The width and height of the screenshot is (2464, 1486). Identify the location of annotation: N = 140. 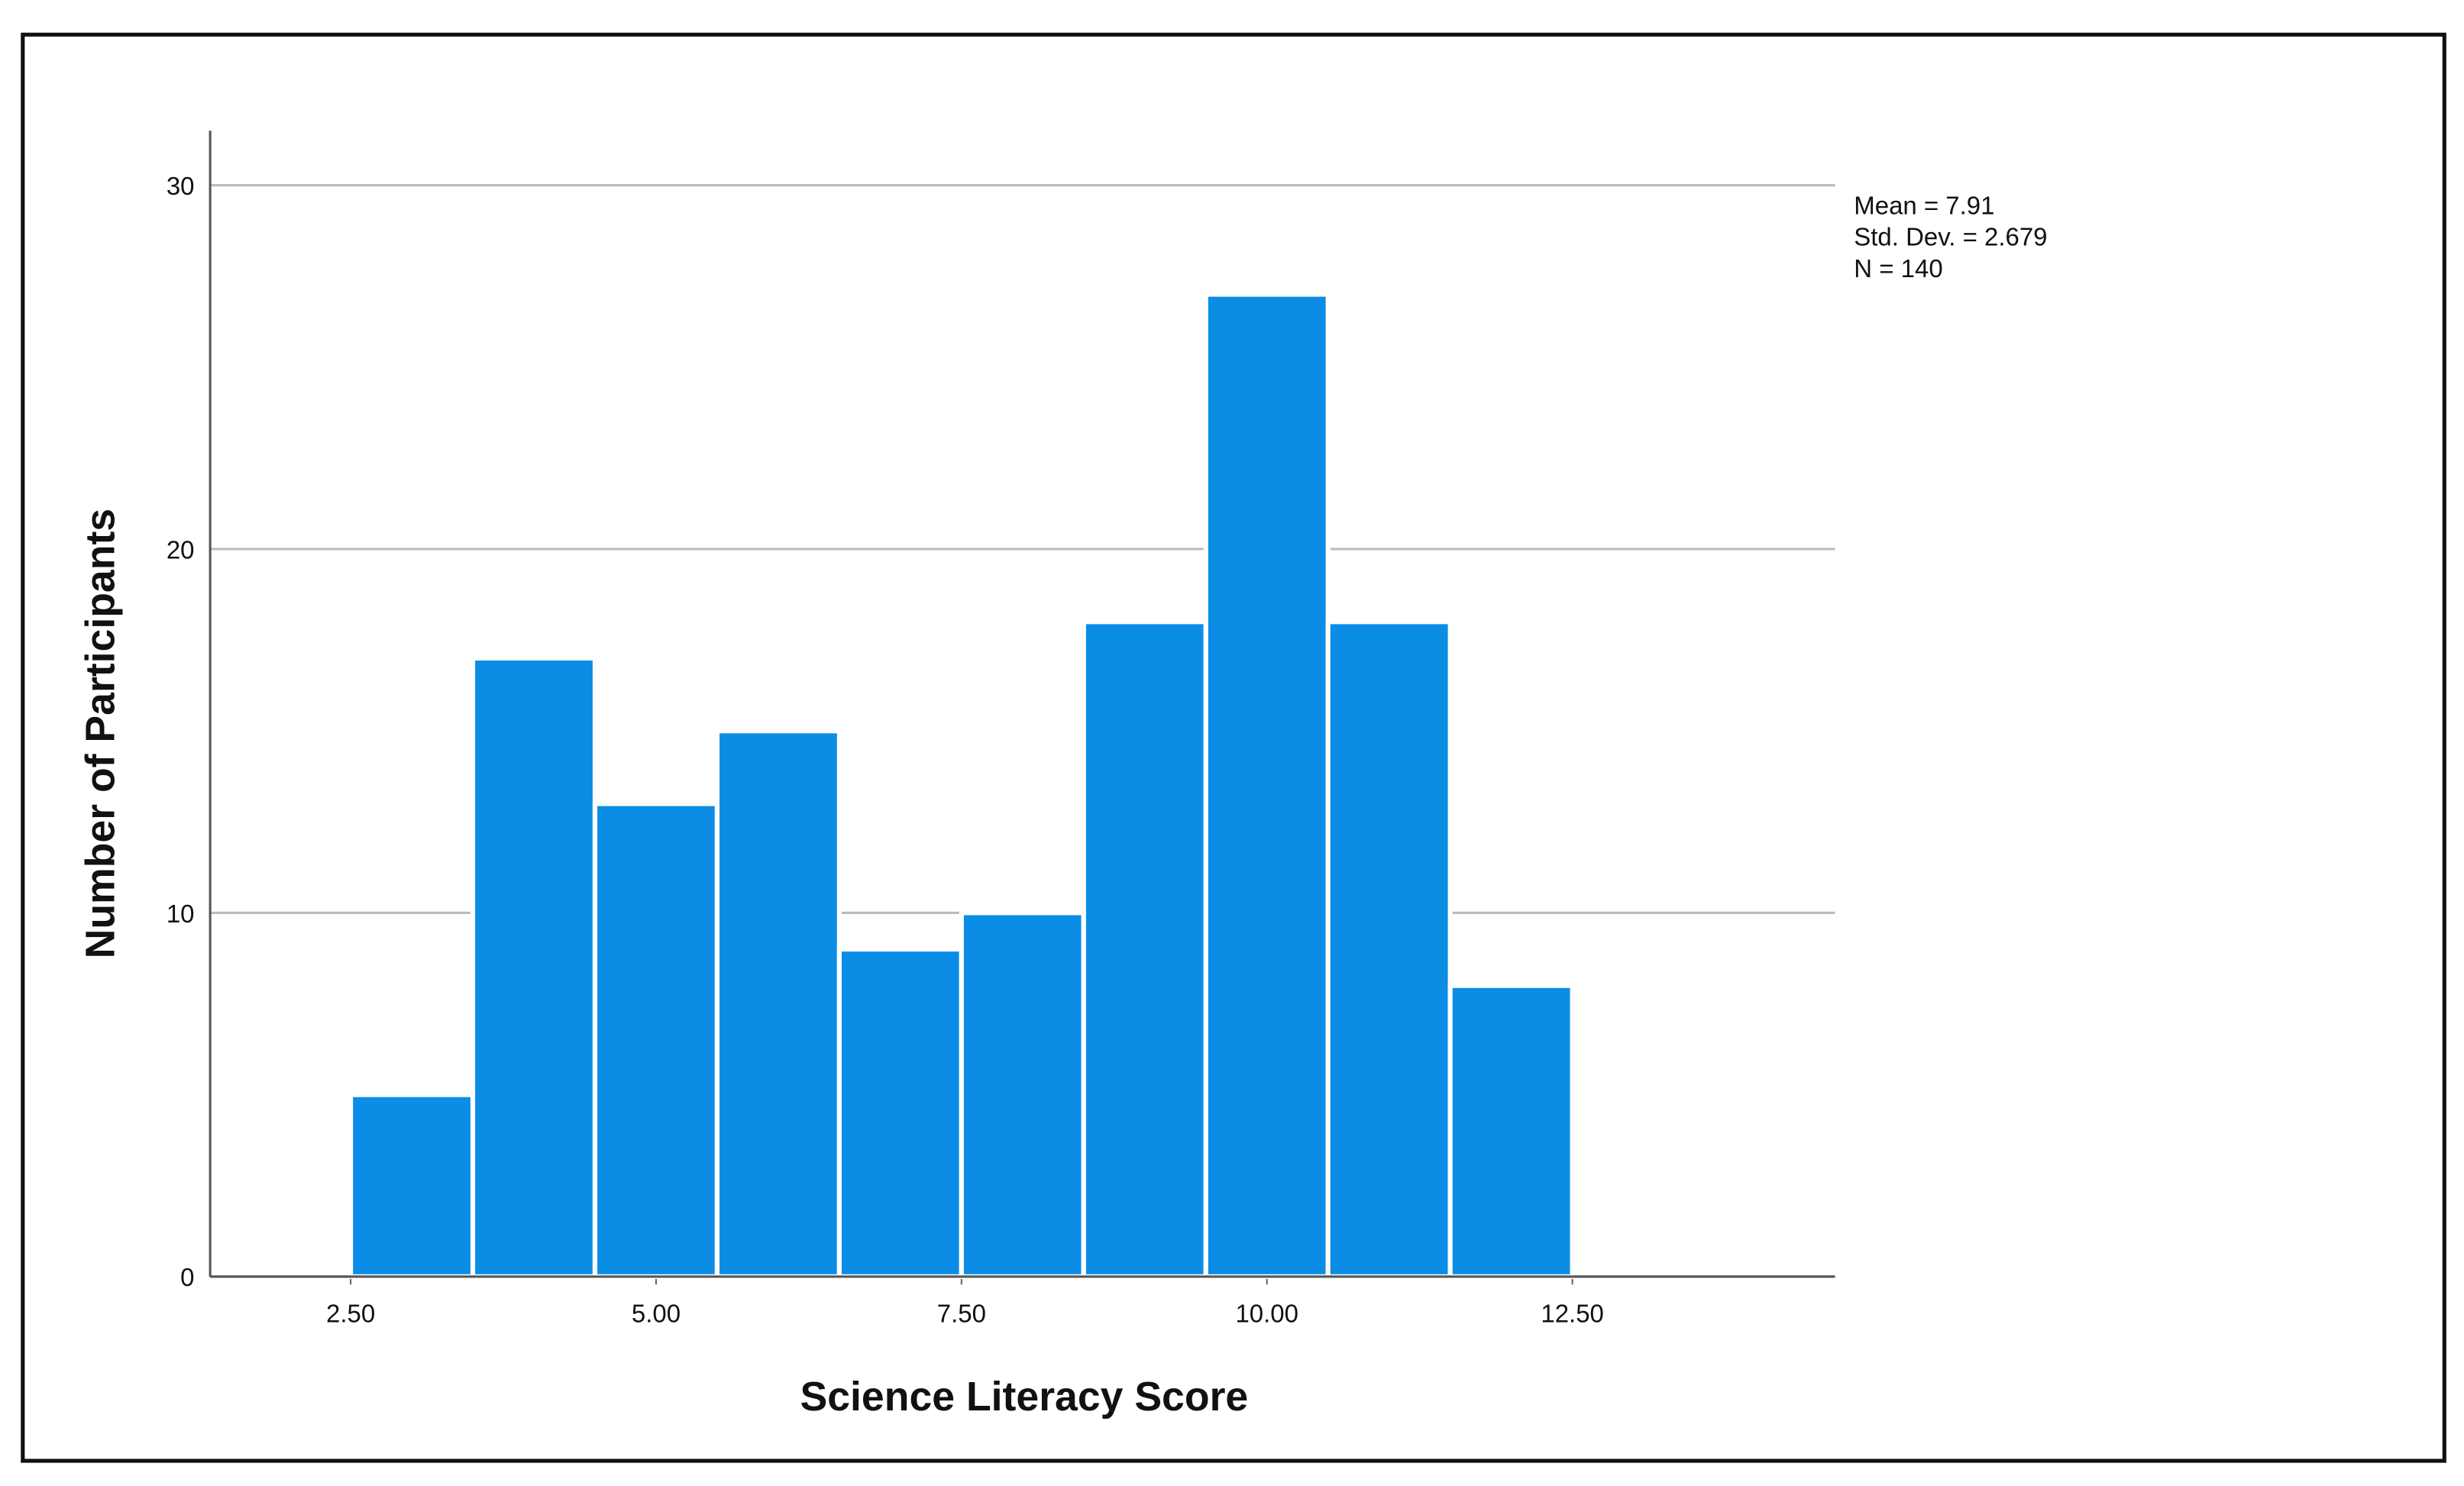
(1898, 268).